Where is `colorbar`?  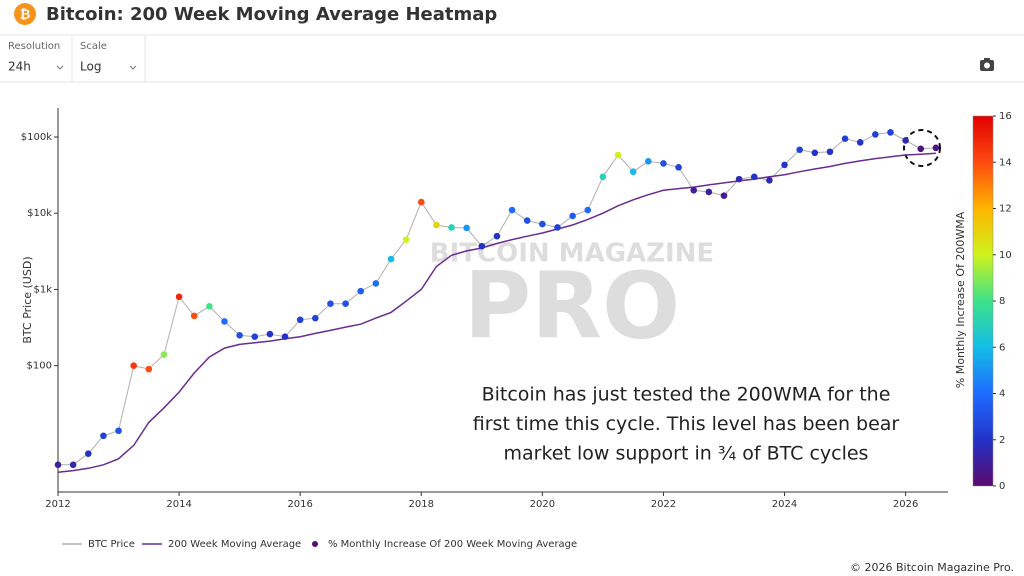 colorbar is located at coordinates (983, 301).